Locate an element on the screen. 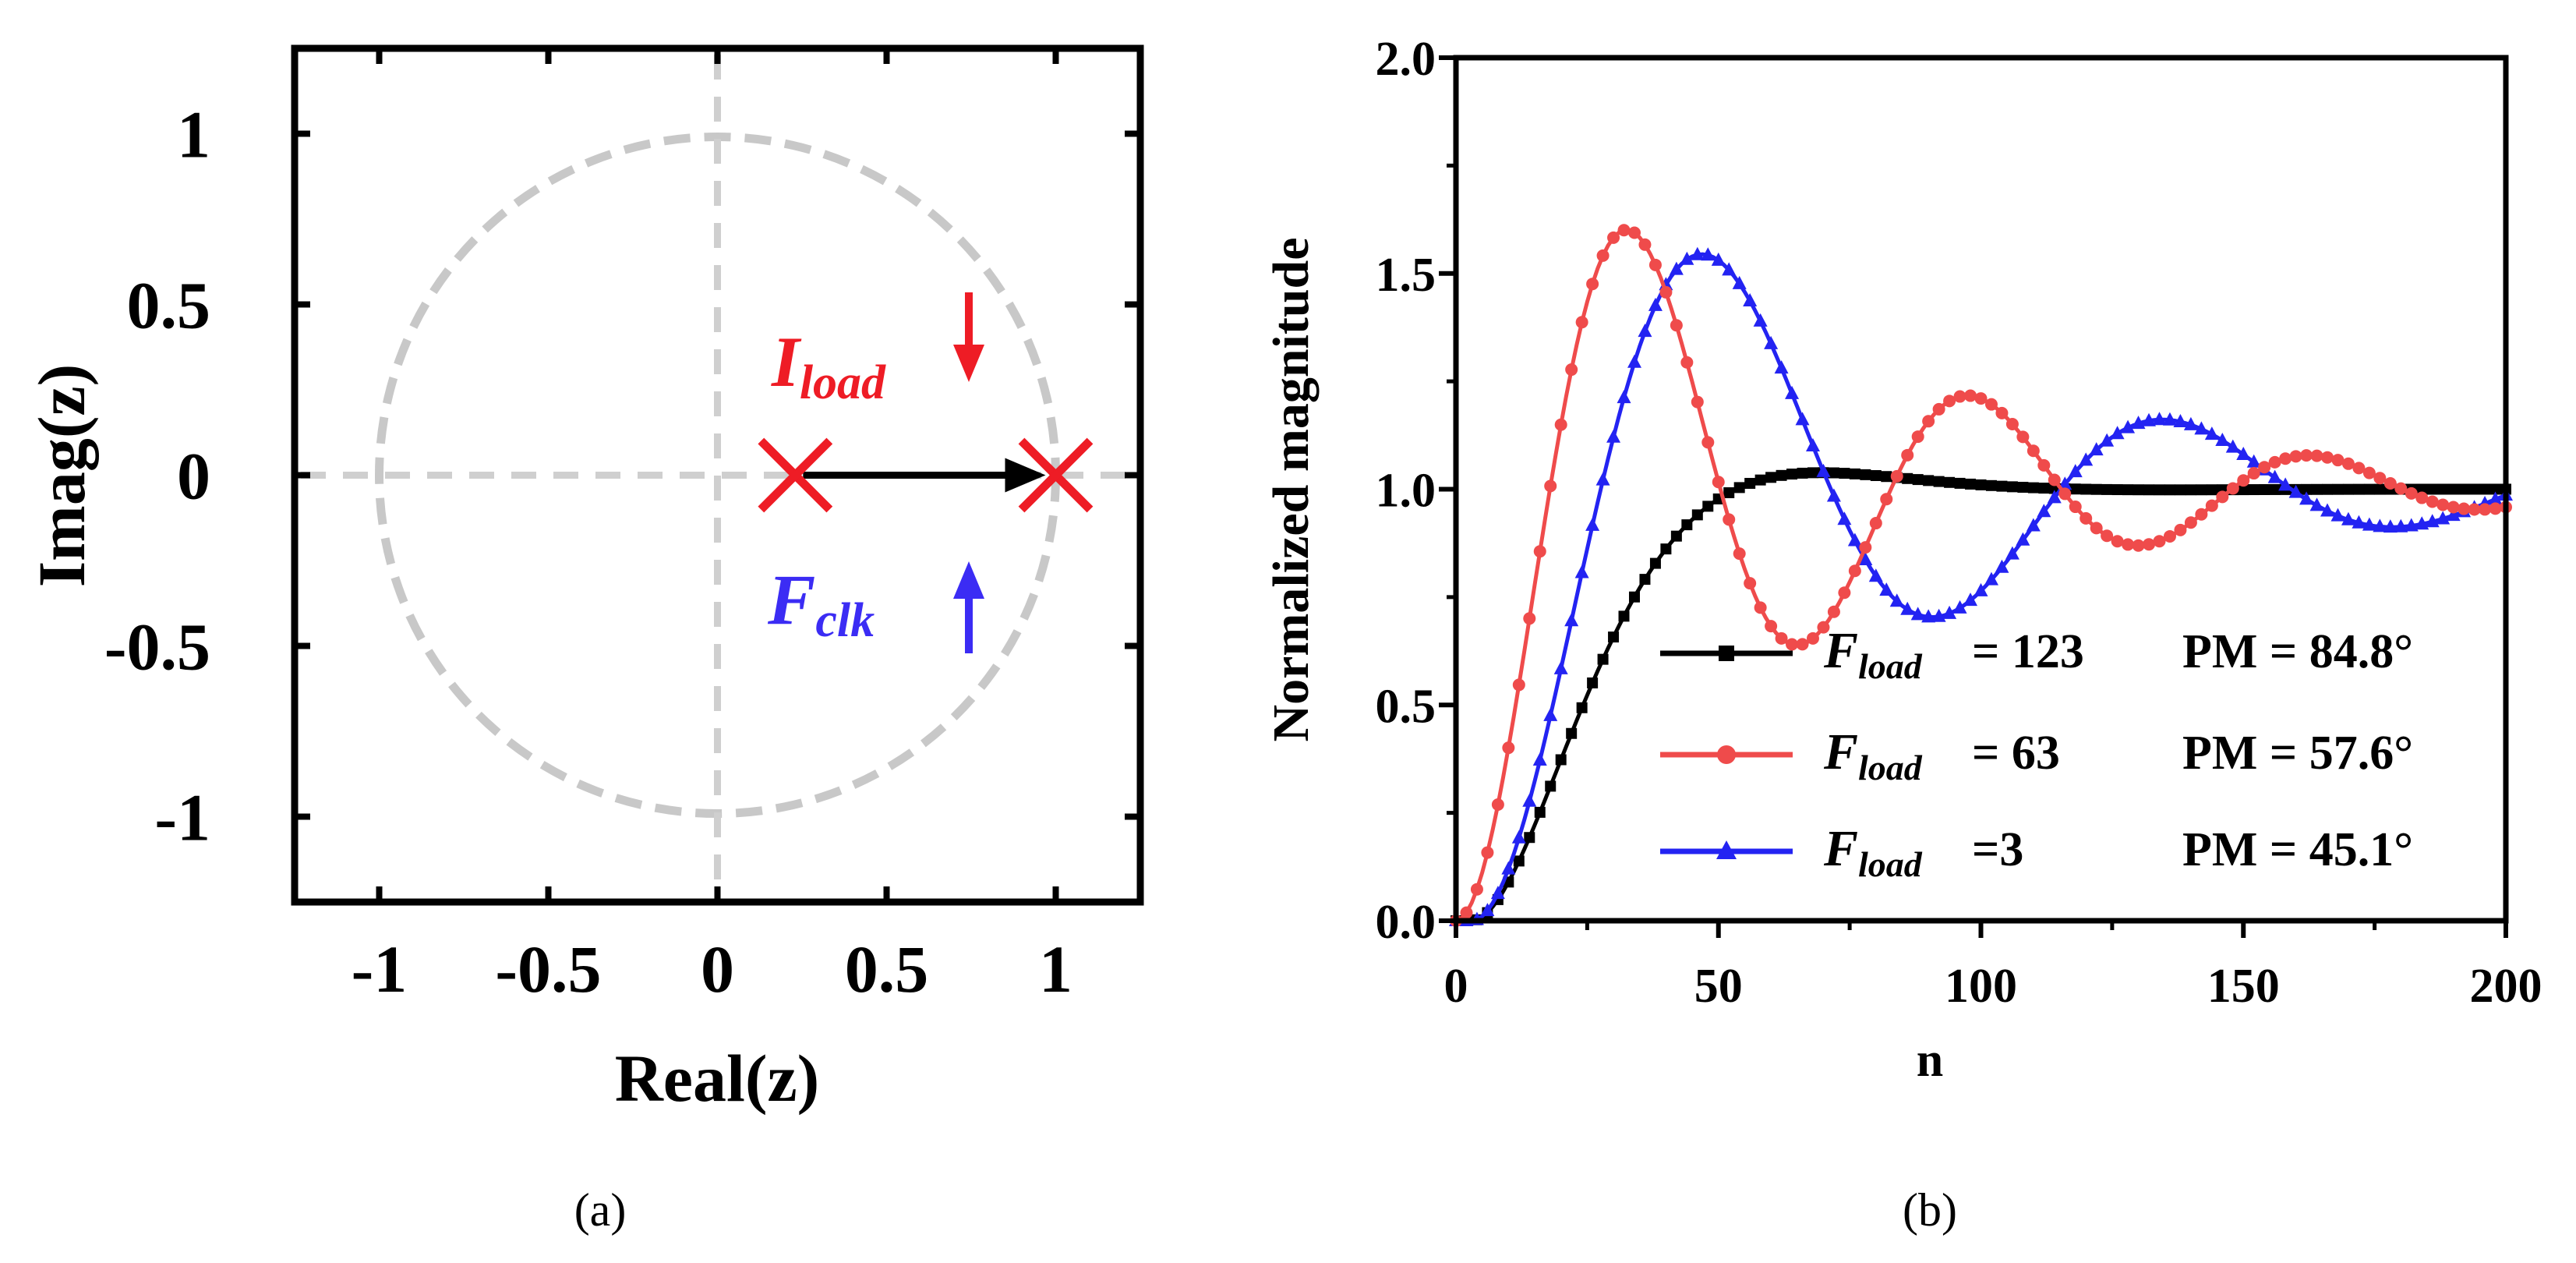 The image size is (2576, 1263). y-tick-label: 0.5 is located at coordinates (169, 306).